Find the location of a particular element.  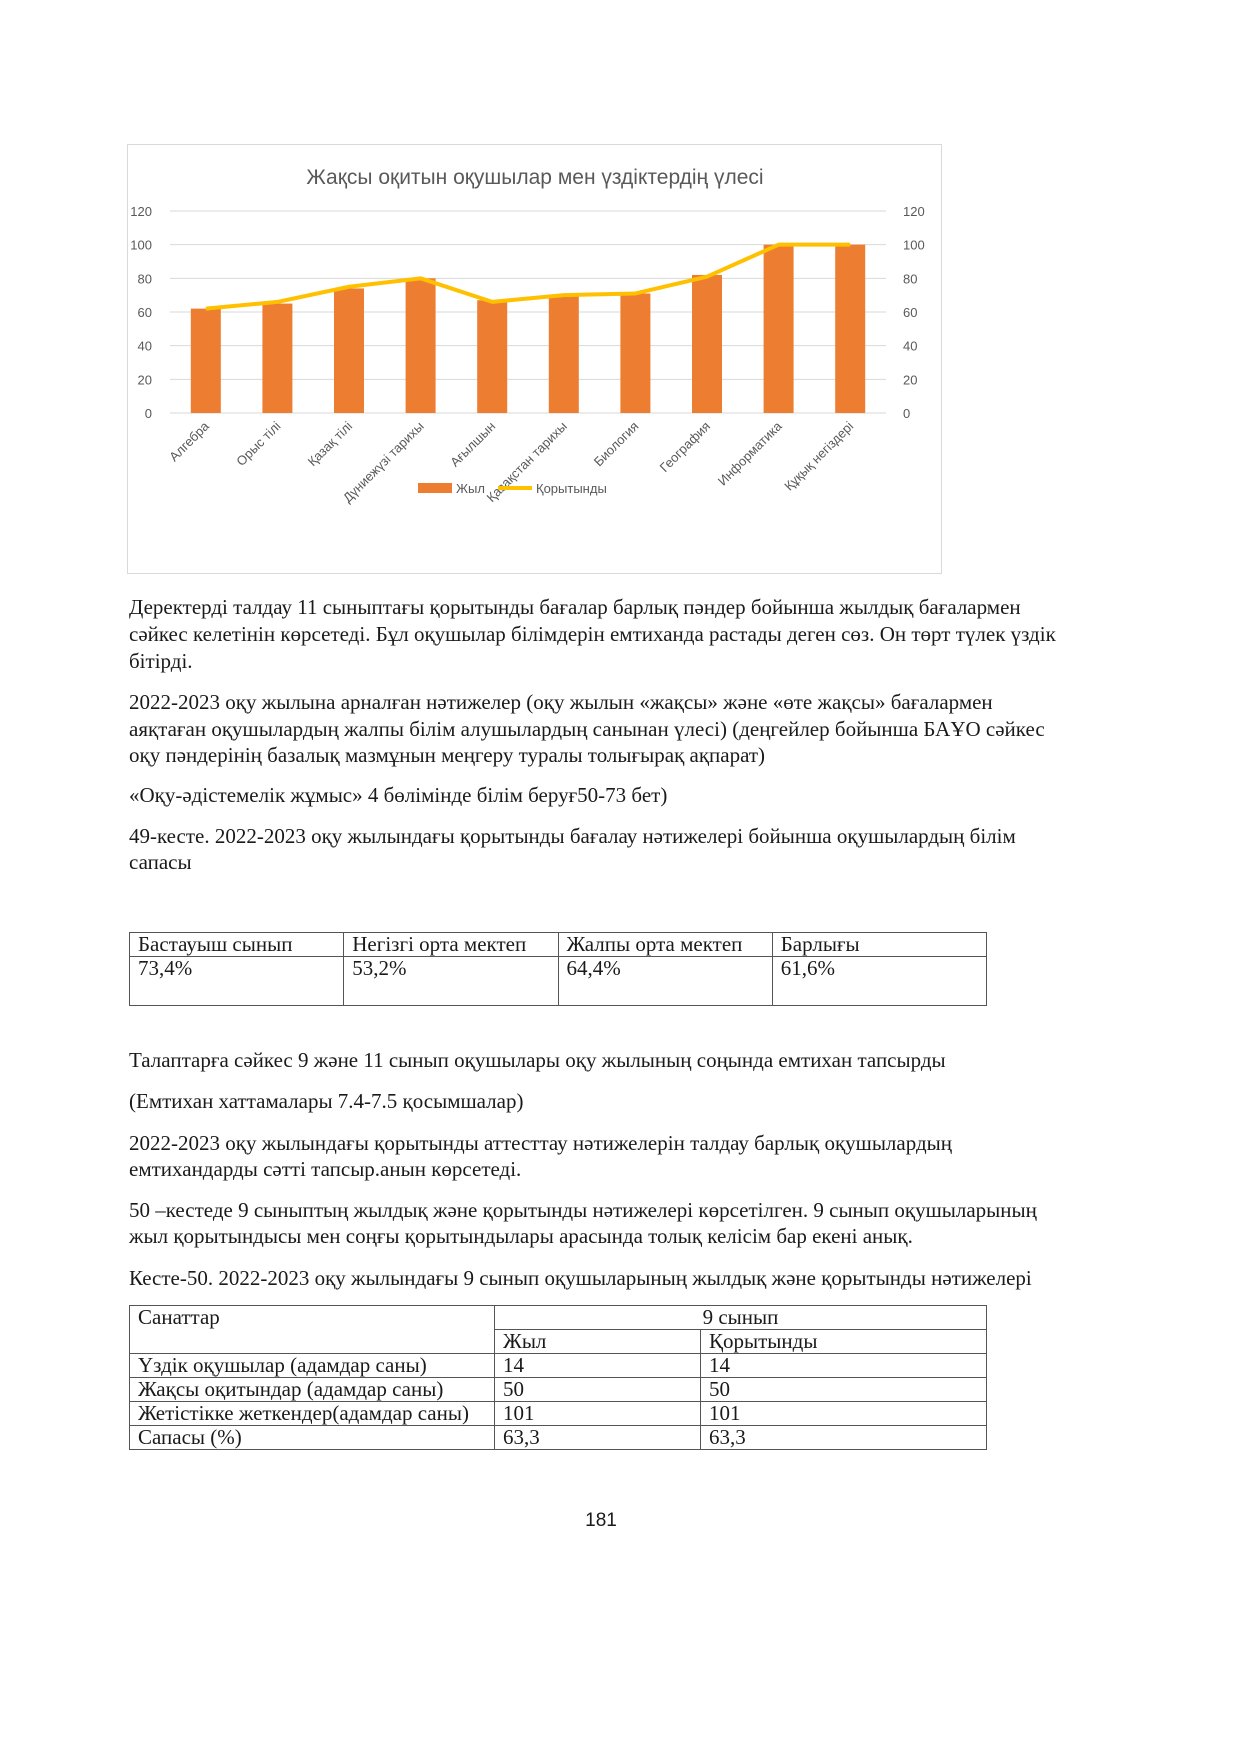

y2-tick-label: 20 is located at coordinates (910, 379).